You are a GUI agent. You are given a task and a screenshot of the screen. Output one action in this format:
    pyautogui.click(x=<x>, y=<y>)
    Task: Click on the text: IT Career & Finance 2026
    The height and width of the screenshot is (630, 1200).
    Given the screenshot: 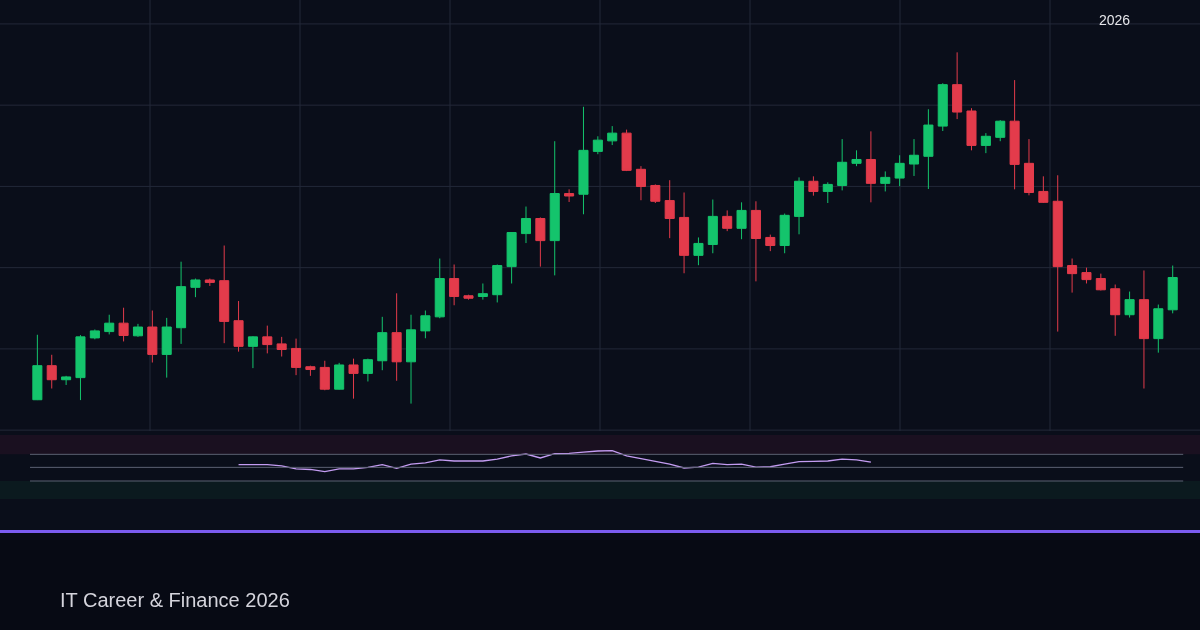 What is the action you would take?
    pyautogui.click(x=175, y=600)
    